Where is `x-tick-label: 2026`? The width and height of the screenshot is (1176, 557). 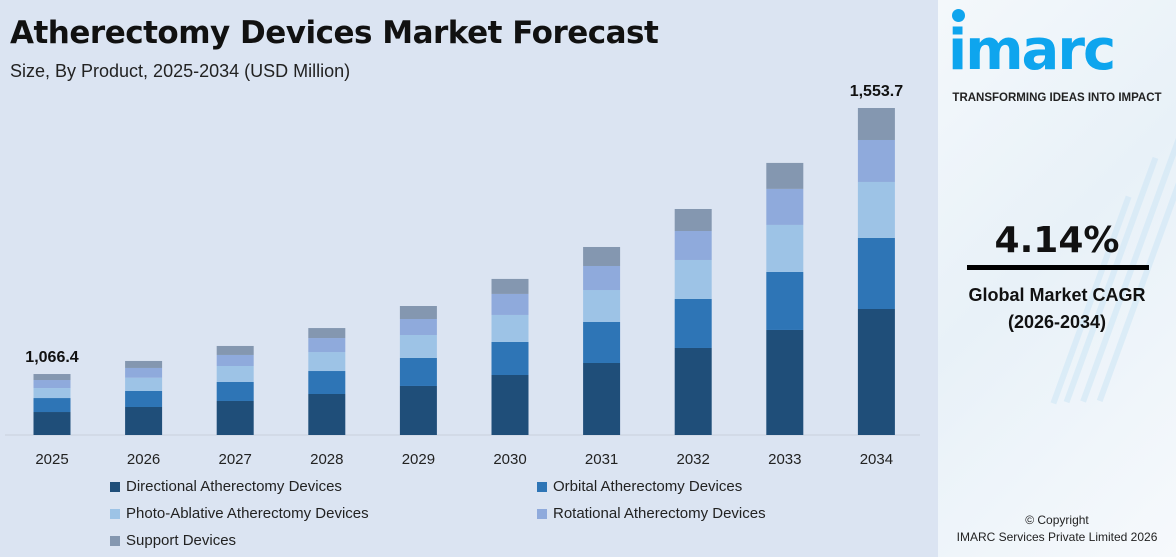 x-tick-label: 2026 is located at coordinates (143, 459).